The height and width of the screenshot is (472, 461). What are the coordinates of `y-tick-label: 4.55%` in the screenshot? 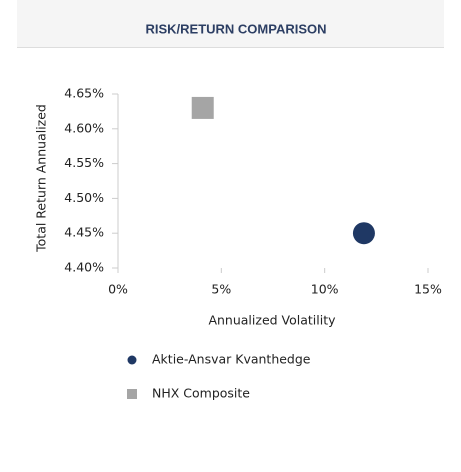 It's located at (84, 162).